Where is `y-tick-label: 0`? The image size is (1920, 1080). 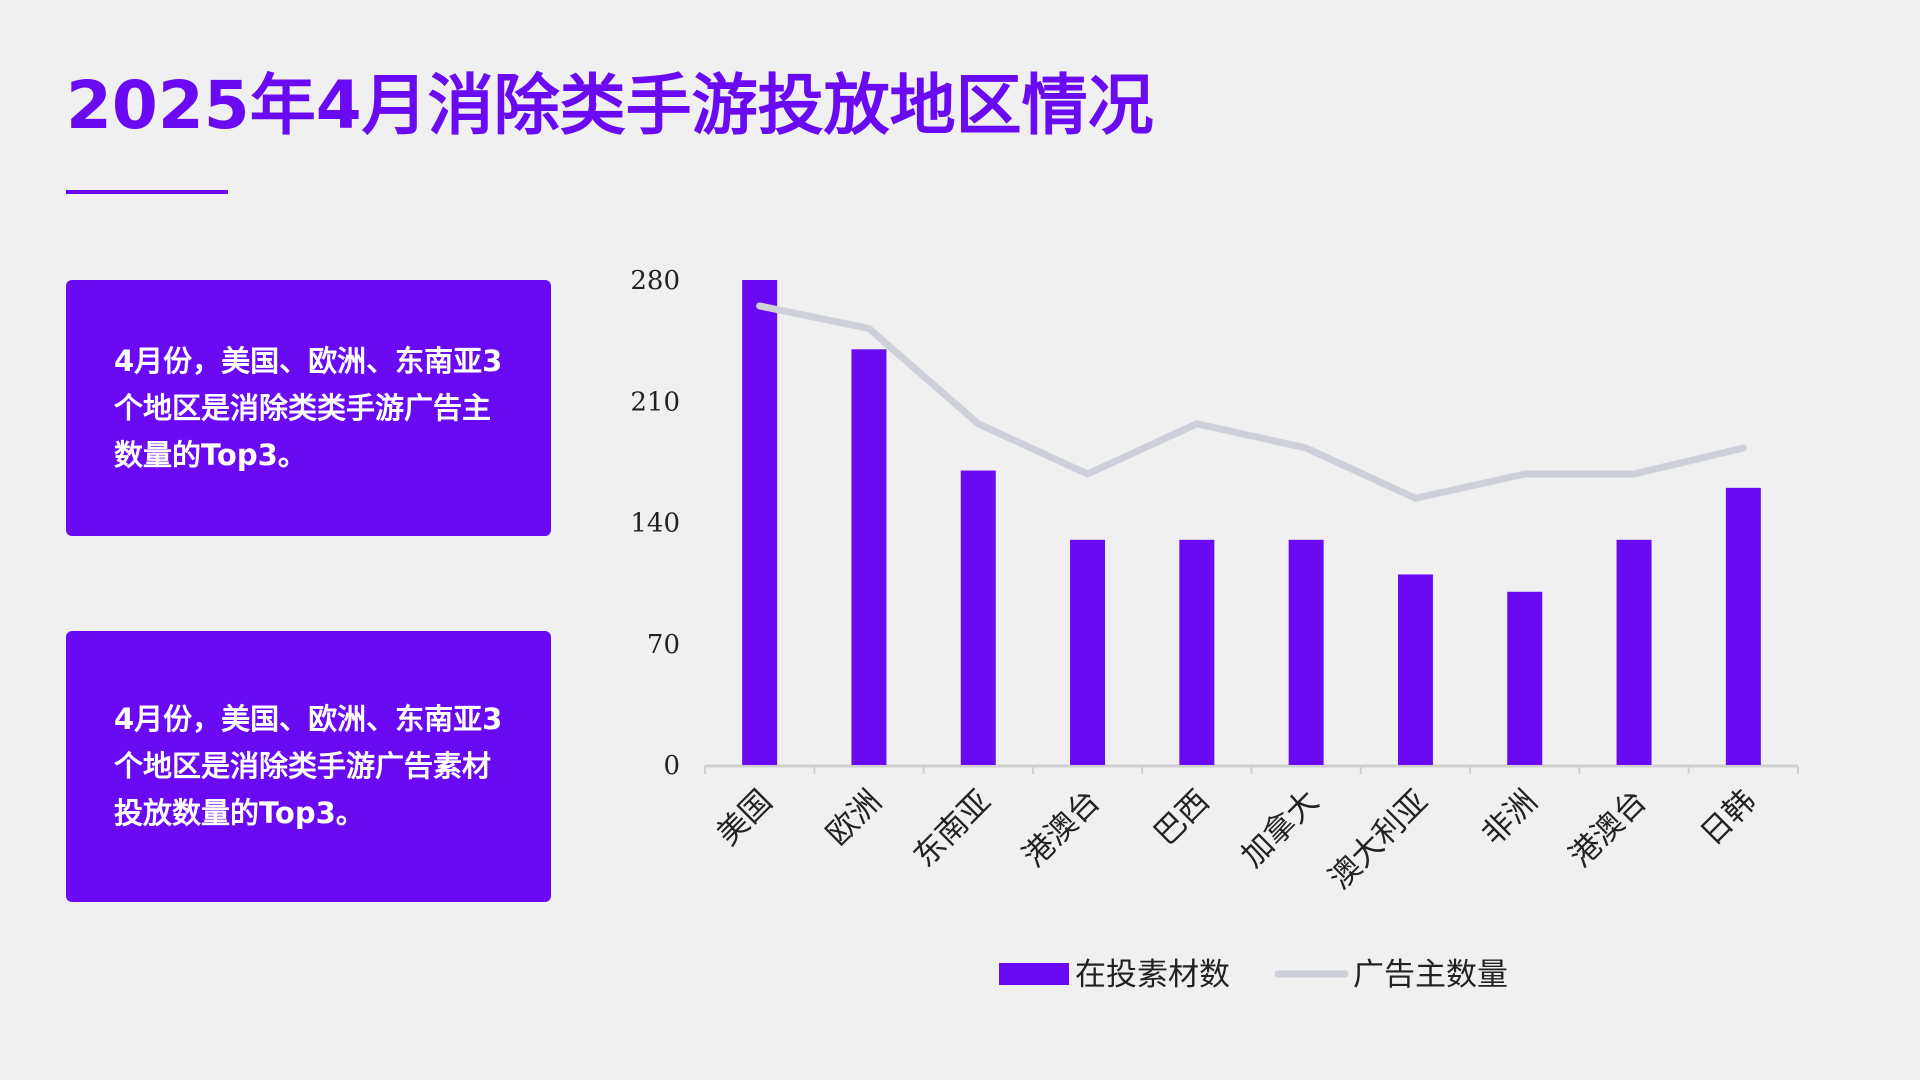
y-tick-label: 0 is located at coordinates (671, 766).